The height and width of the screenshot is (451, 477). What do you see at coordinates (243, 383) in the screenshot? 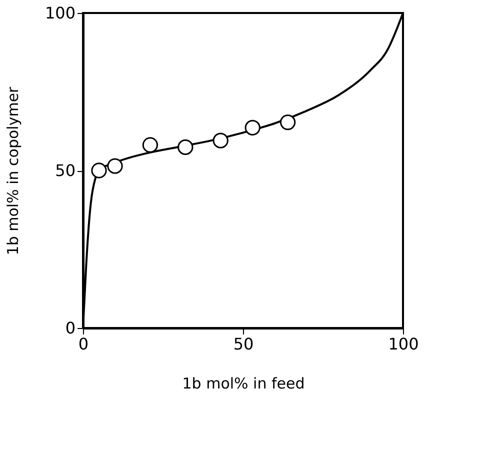
I see `x-axis-title: 1b mol% in feed` at bounding box center [243, 383].